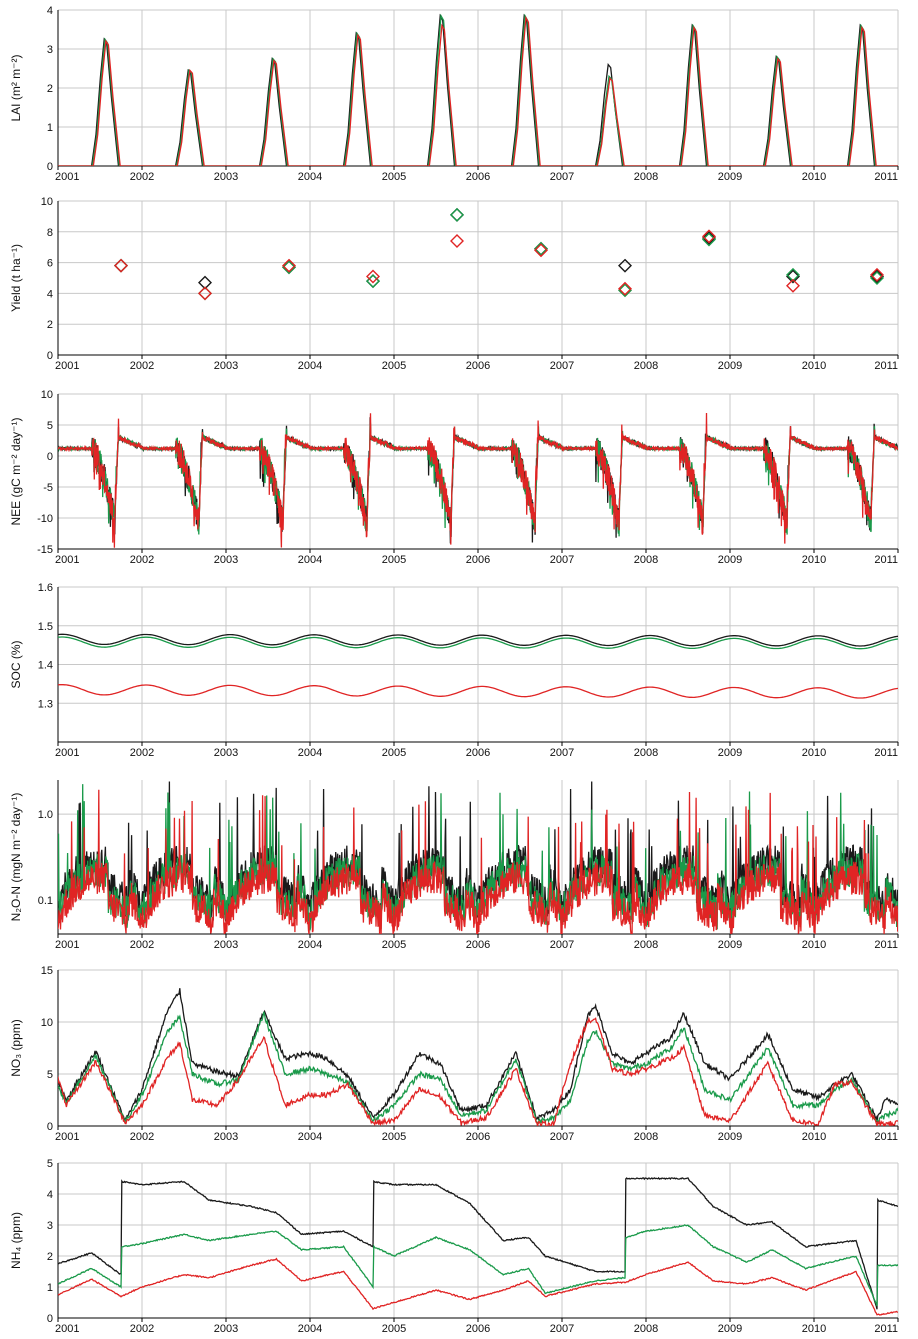 The width and height of the screenshot is (918, 1339). I want to click on y-axis-label: NO₃ (ppm), so click(16, 1048).